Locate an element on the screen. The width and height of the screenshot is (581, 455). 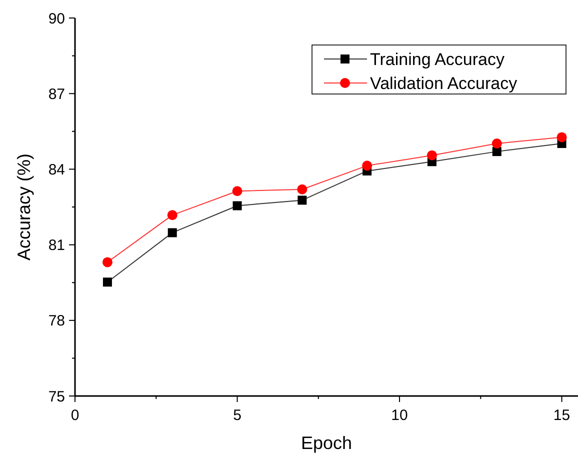
y-axis-title: Accuracy (%) is located at coordinates (24, 207).